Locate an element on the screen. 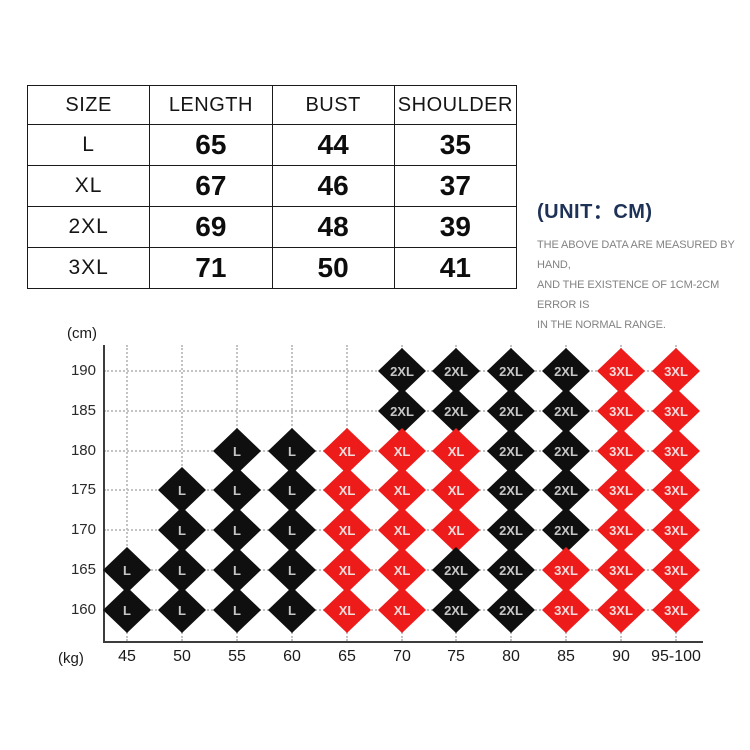 The image size is (750, 750). x-tick-label: 80 is located at coordinates (511, 656).